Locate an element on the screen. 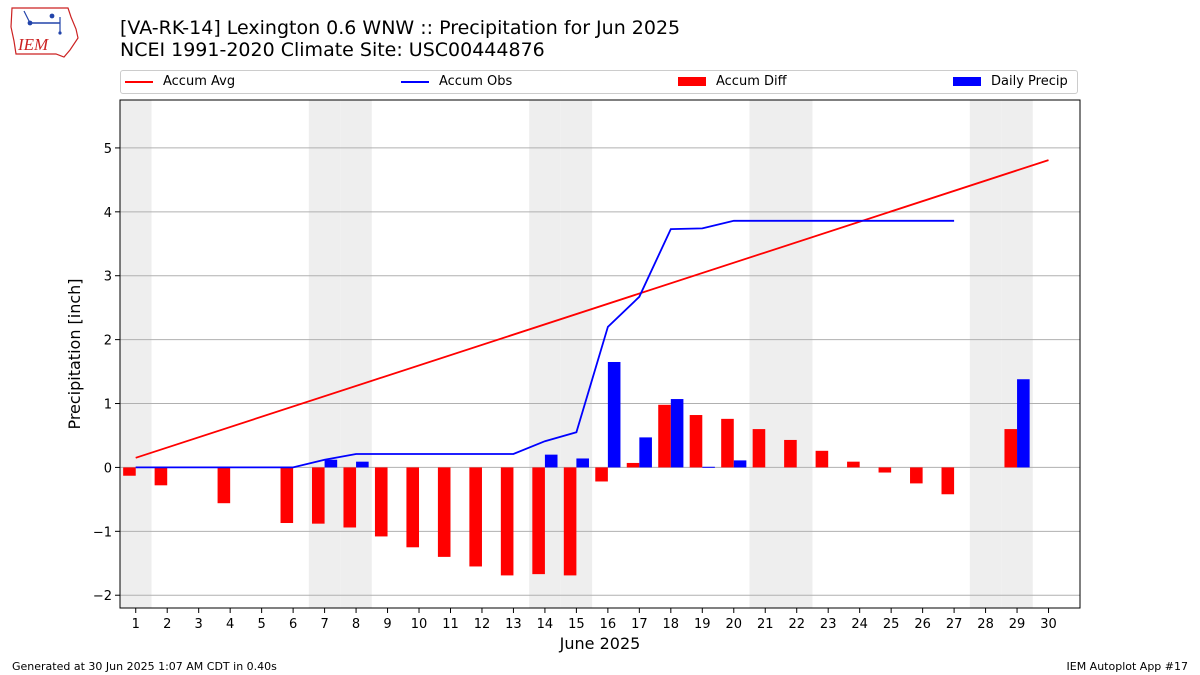 The width and height of the screenshot is (1200, 675). x-tick-label: 29 is located at coordinates (1017, 624).